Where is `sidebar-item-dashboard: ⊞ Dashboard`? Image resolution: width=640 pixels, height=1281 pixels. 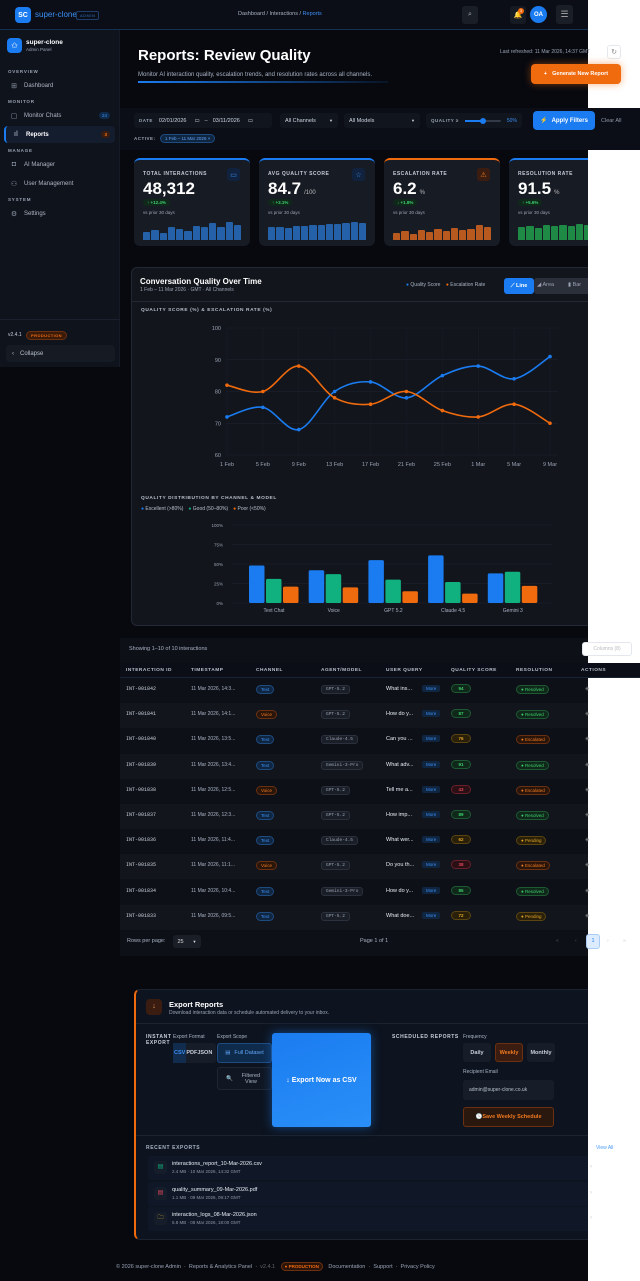 sidebar-item-dashboard: ⊞ Dashboard is located at coordinates (59, 85).